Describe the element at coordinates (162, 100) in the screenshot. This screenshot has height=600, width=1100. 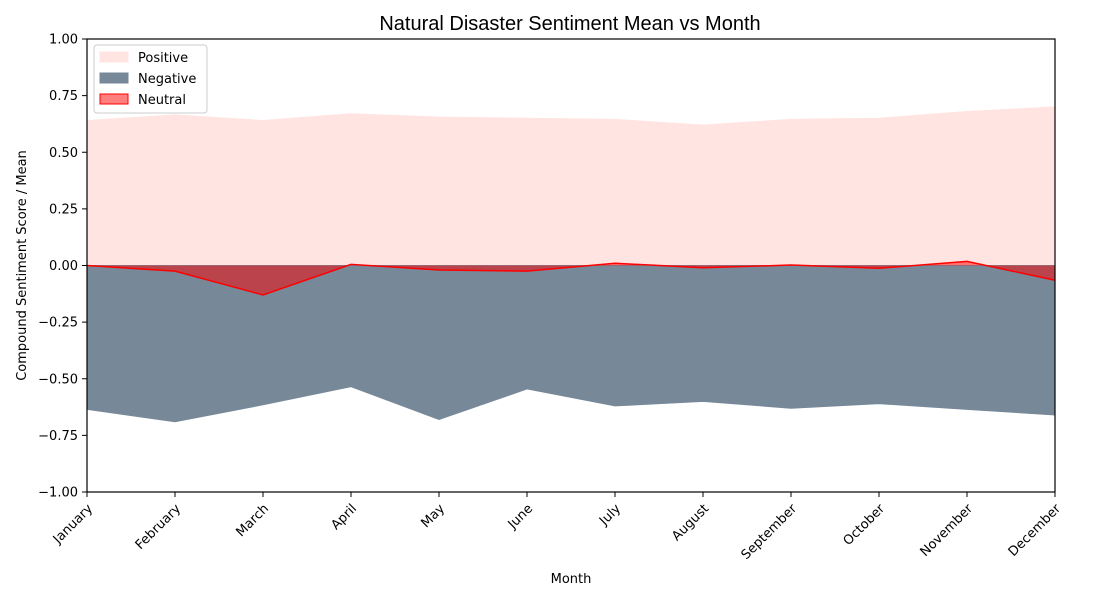
I see `legend-label-neutral: Neutral` at that location.